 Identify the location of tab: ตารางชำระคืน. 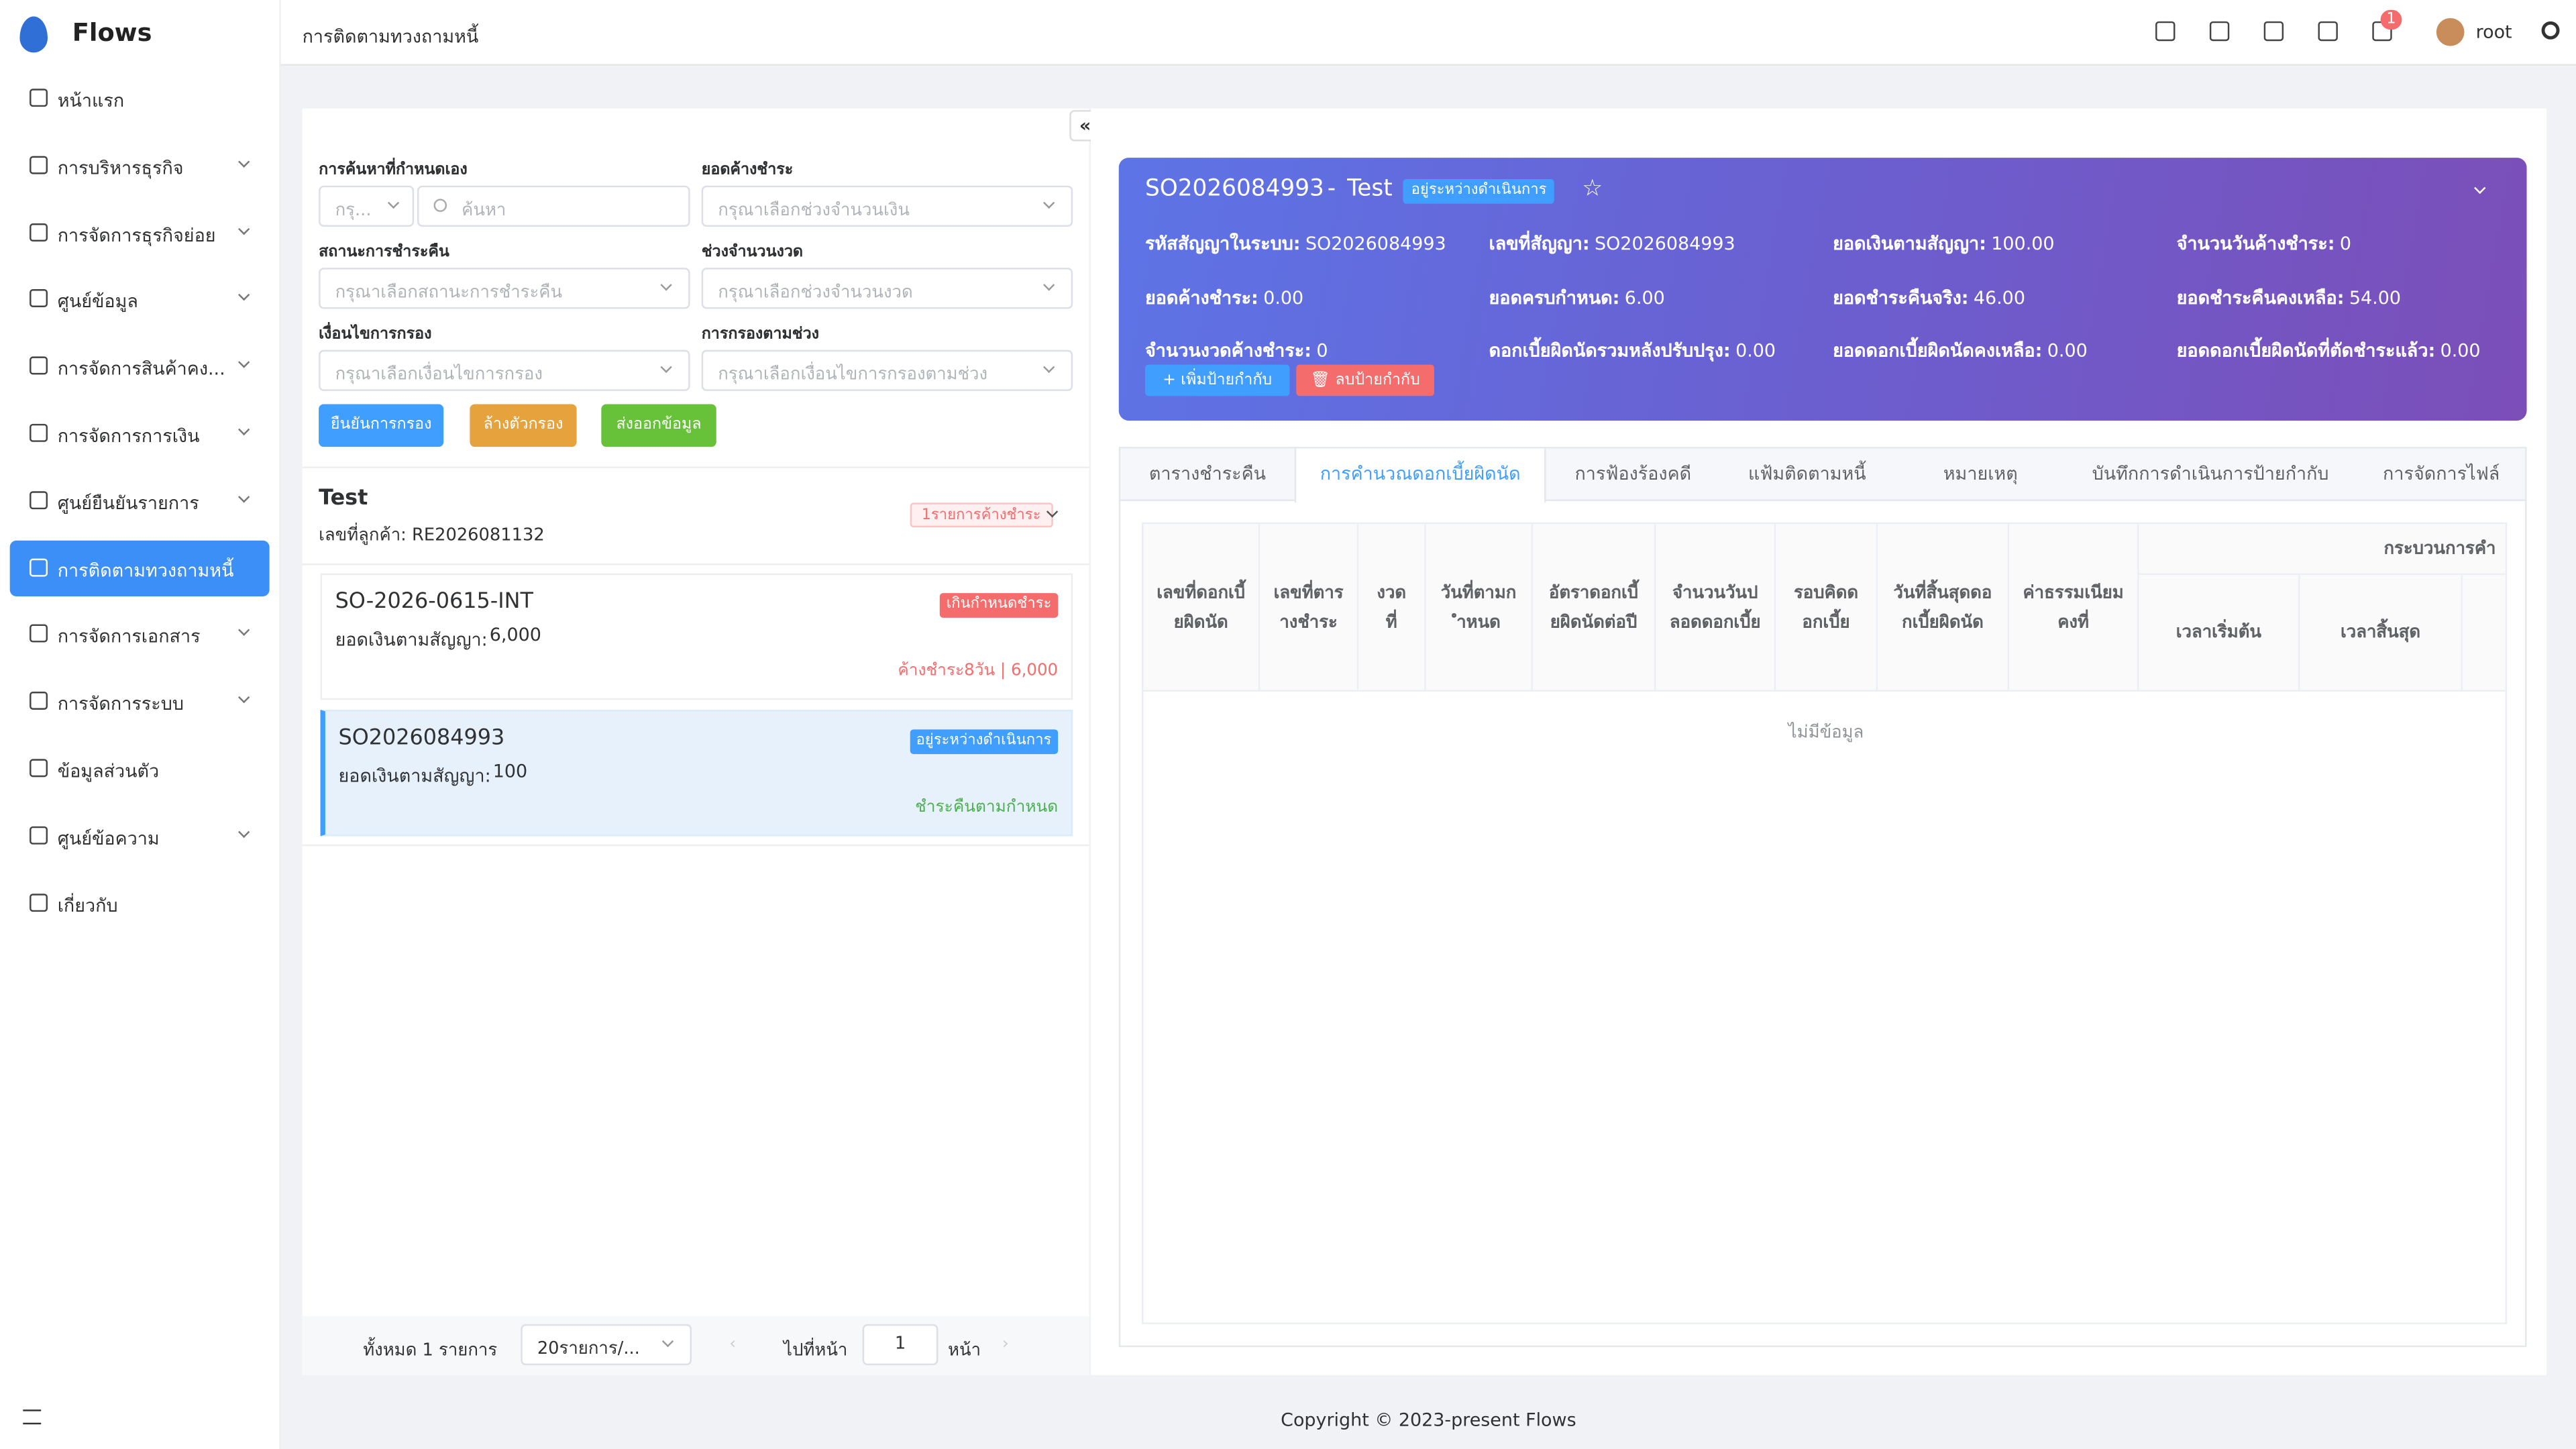
(1207, 474).